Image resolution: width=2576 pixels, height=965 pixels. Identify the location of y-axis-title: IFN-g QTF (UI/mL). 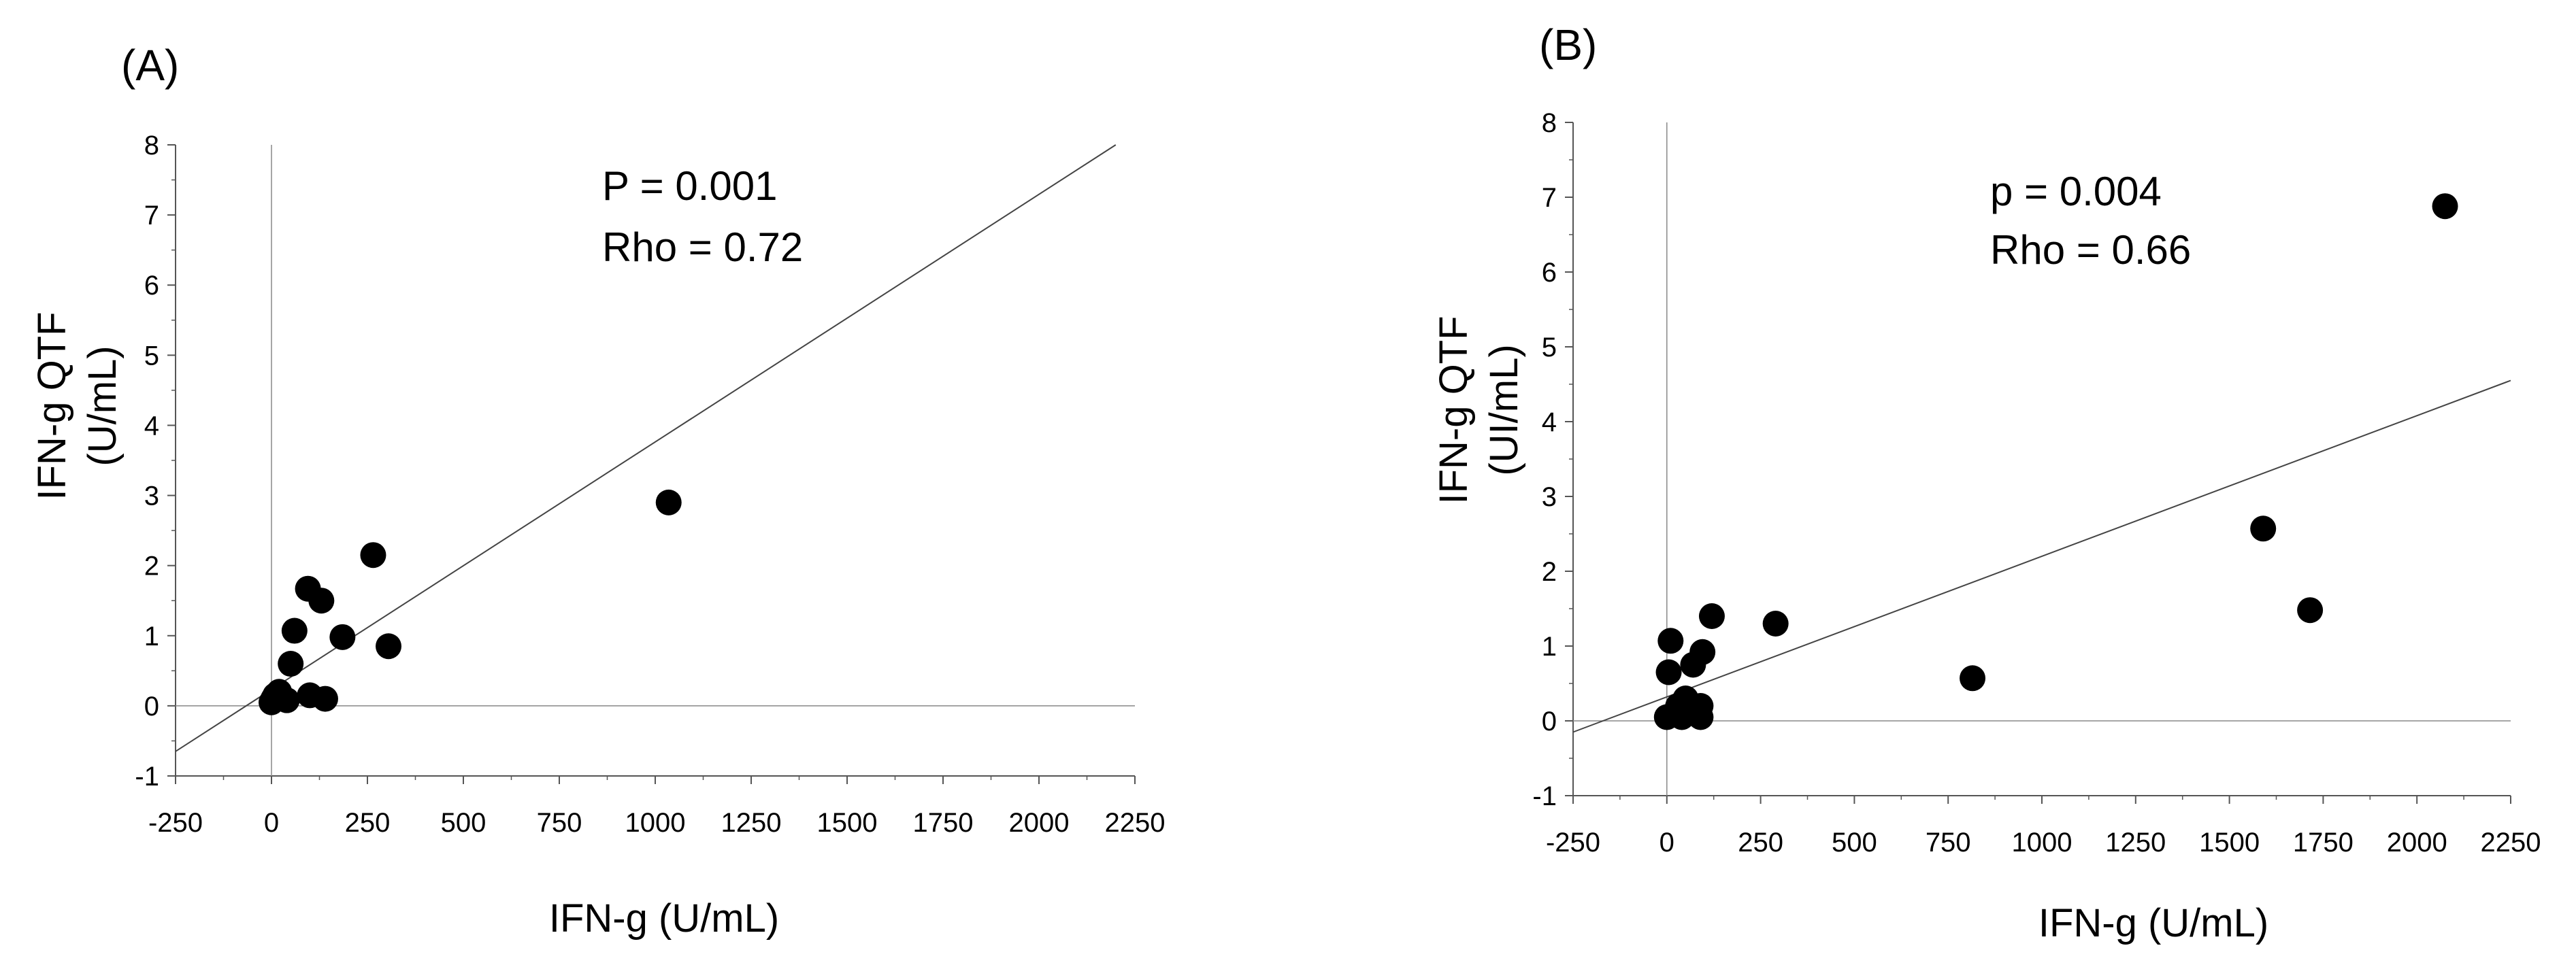
(1479, 410).